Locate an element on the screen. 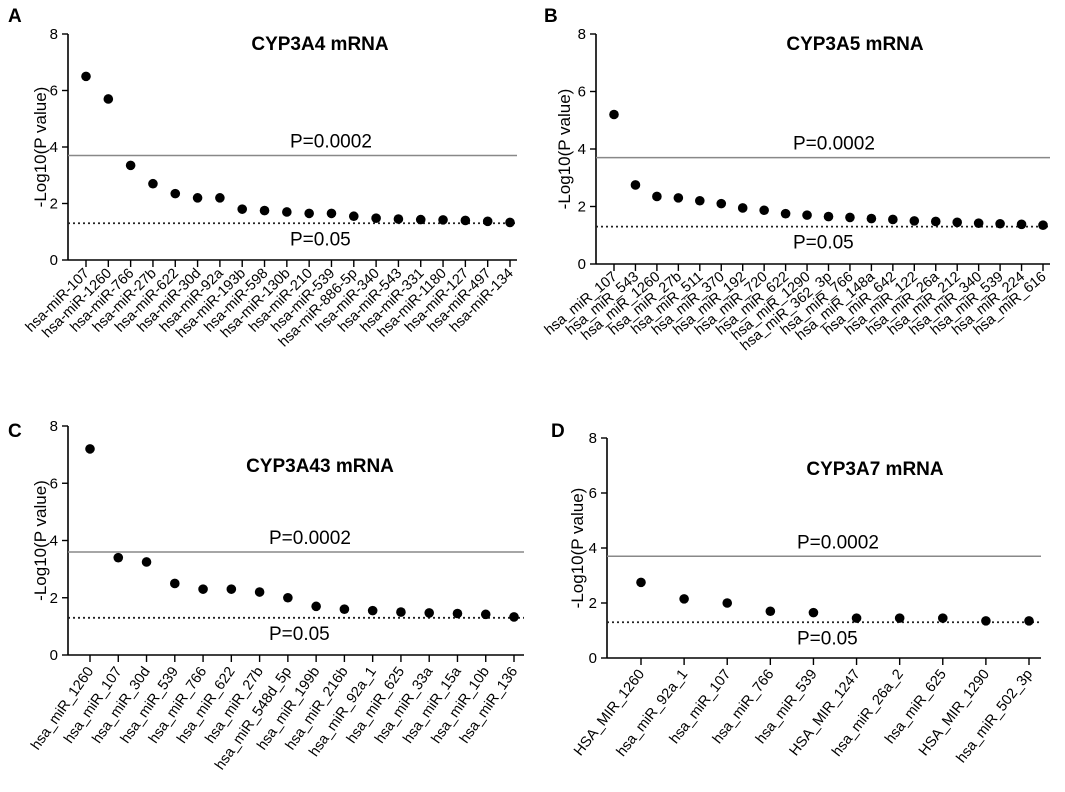  panel-a-y-axis-label: -Log10(P value) is located at coordinates (40, 147).